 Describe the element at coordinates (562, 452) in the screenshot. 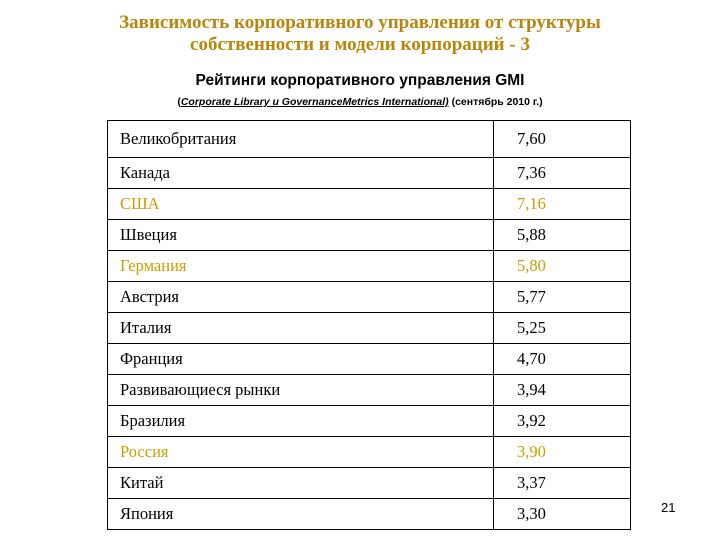

I see `rating-value-cell: 3,90` at that location.